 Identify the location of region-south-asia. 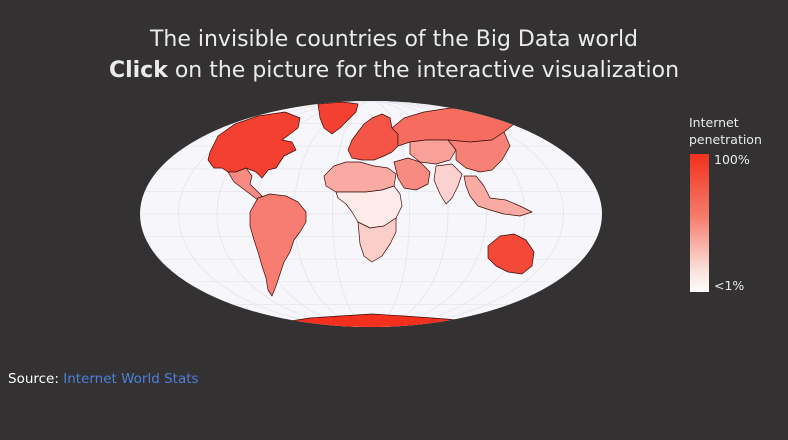
(448, 184).